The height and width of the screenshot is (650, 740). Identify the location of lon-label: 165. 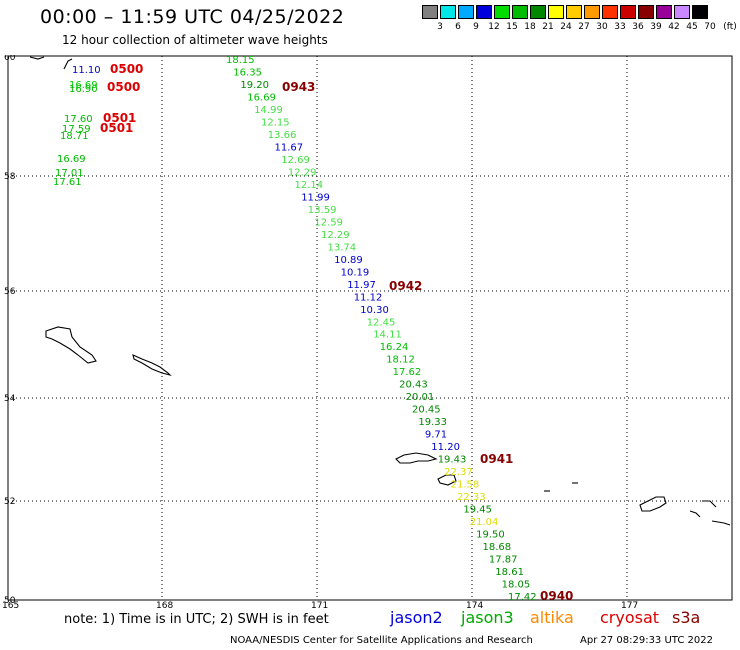
(11, 606).